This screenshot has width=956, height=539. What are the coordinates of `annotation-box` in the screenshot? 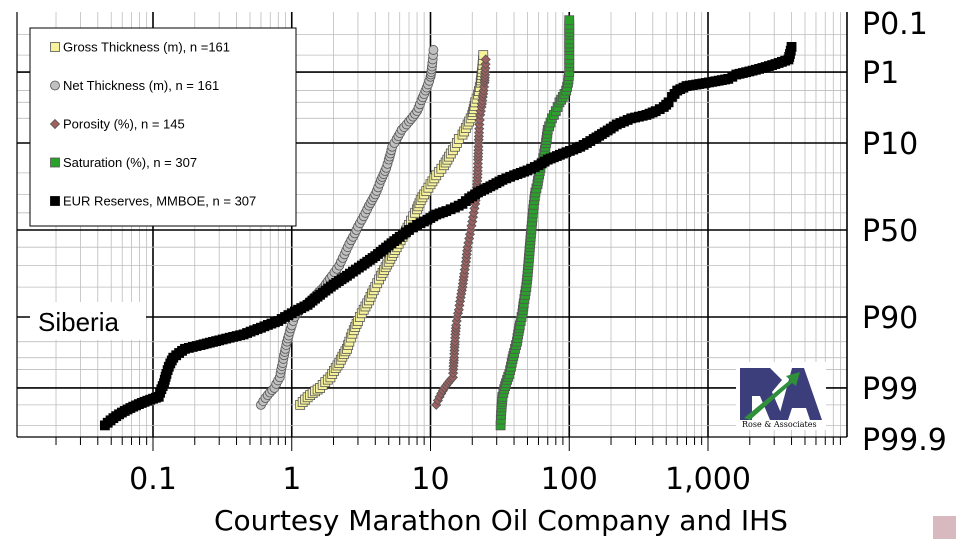 It's located at (88, 321).